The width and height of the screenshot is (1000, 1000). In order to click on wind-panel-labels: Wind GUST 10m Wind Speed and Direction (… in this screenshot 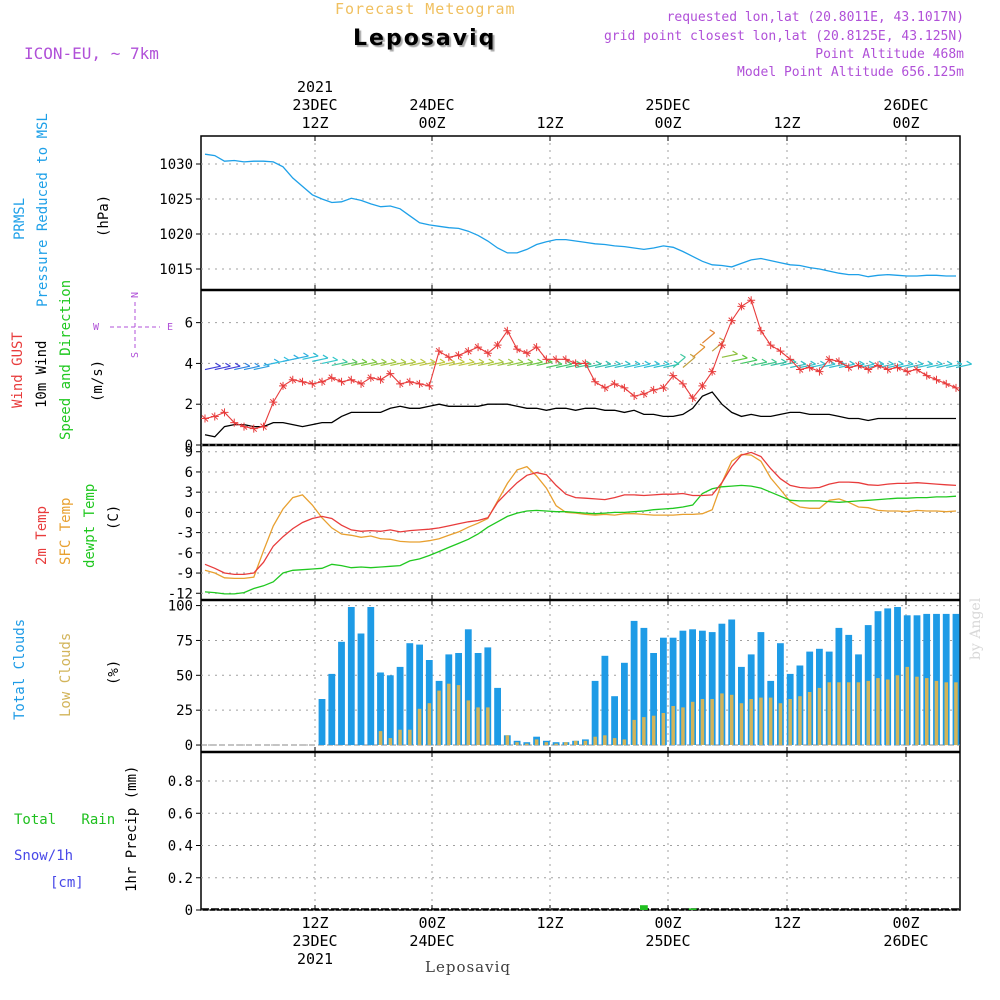, I will do `click(58, 360)`.